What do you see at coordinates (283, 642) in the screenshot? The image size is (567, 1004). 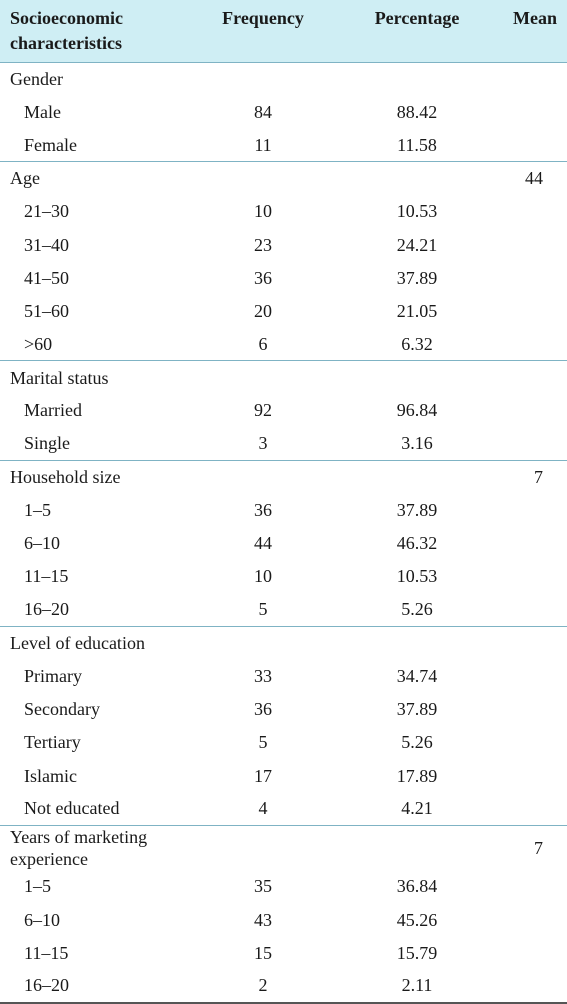 I see `group-row: Level of education` at bounding box center [283, 642].